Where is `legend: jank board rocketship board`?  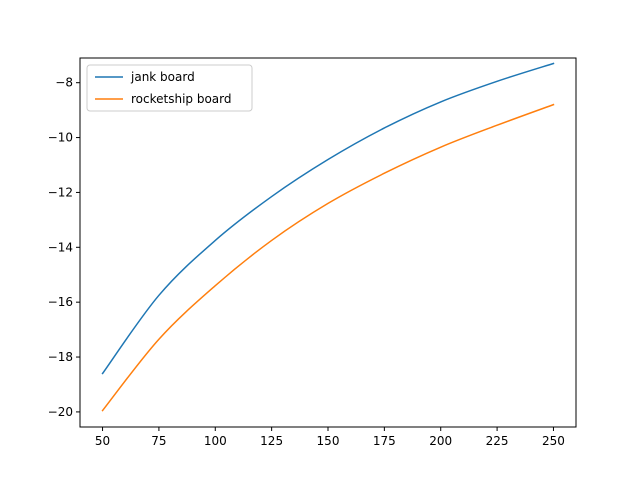
legend: jank board rocketship board is located at coordinates (169, 88).